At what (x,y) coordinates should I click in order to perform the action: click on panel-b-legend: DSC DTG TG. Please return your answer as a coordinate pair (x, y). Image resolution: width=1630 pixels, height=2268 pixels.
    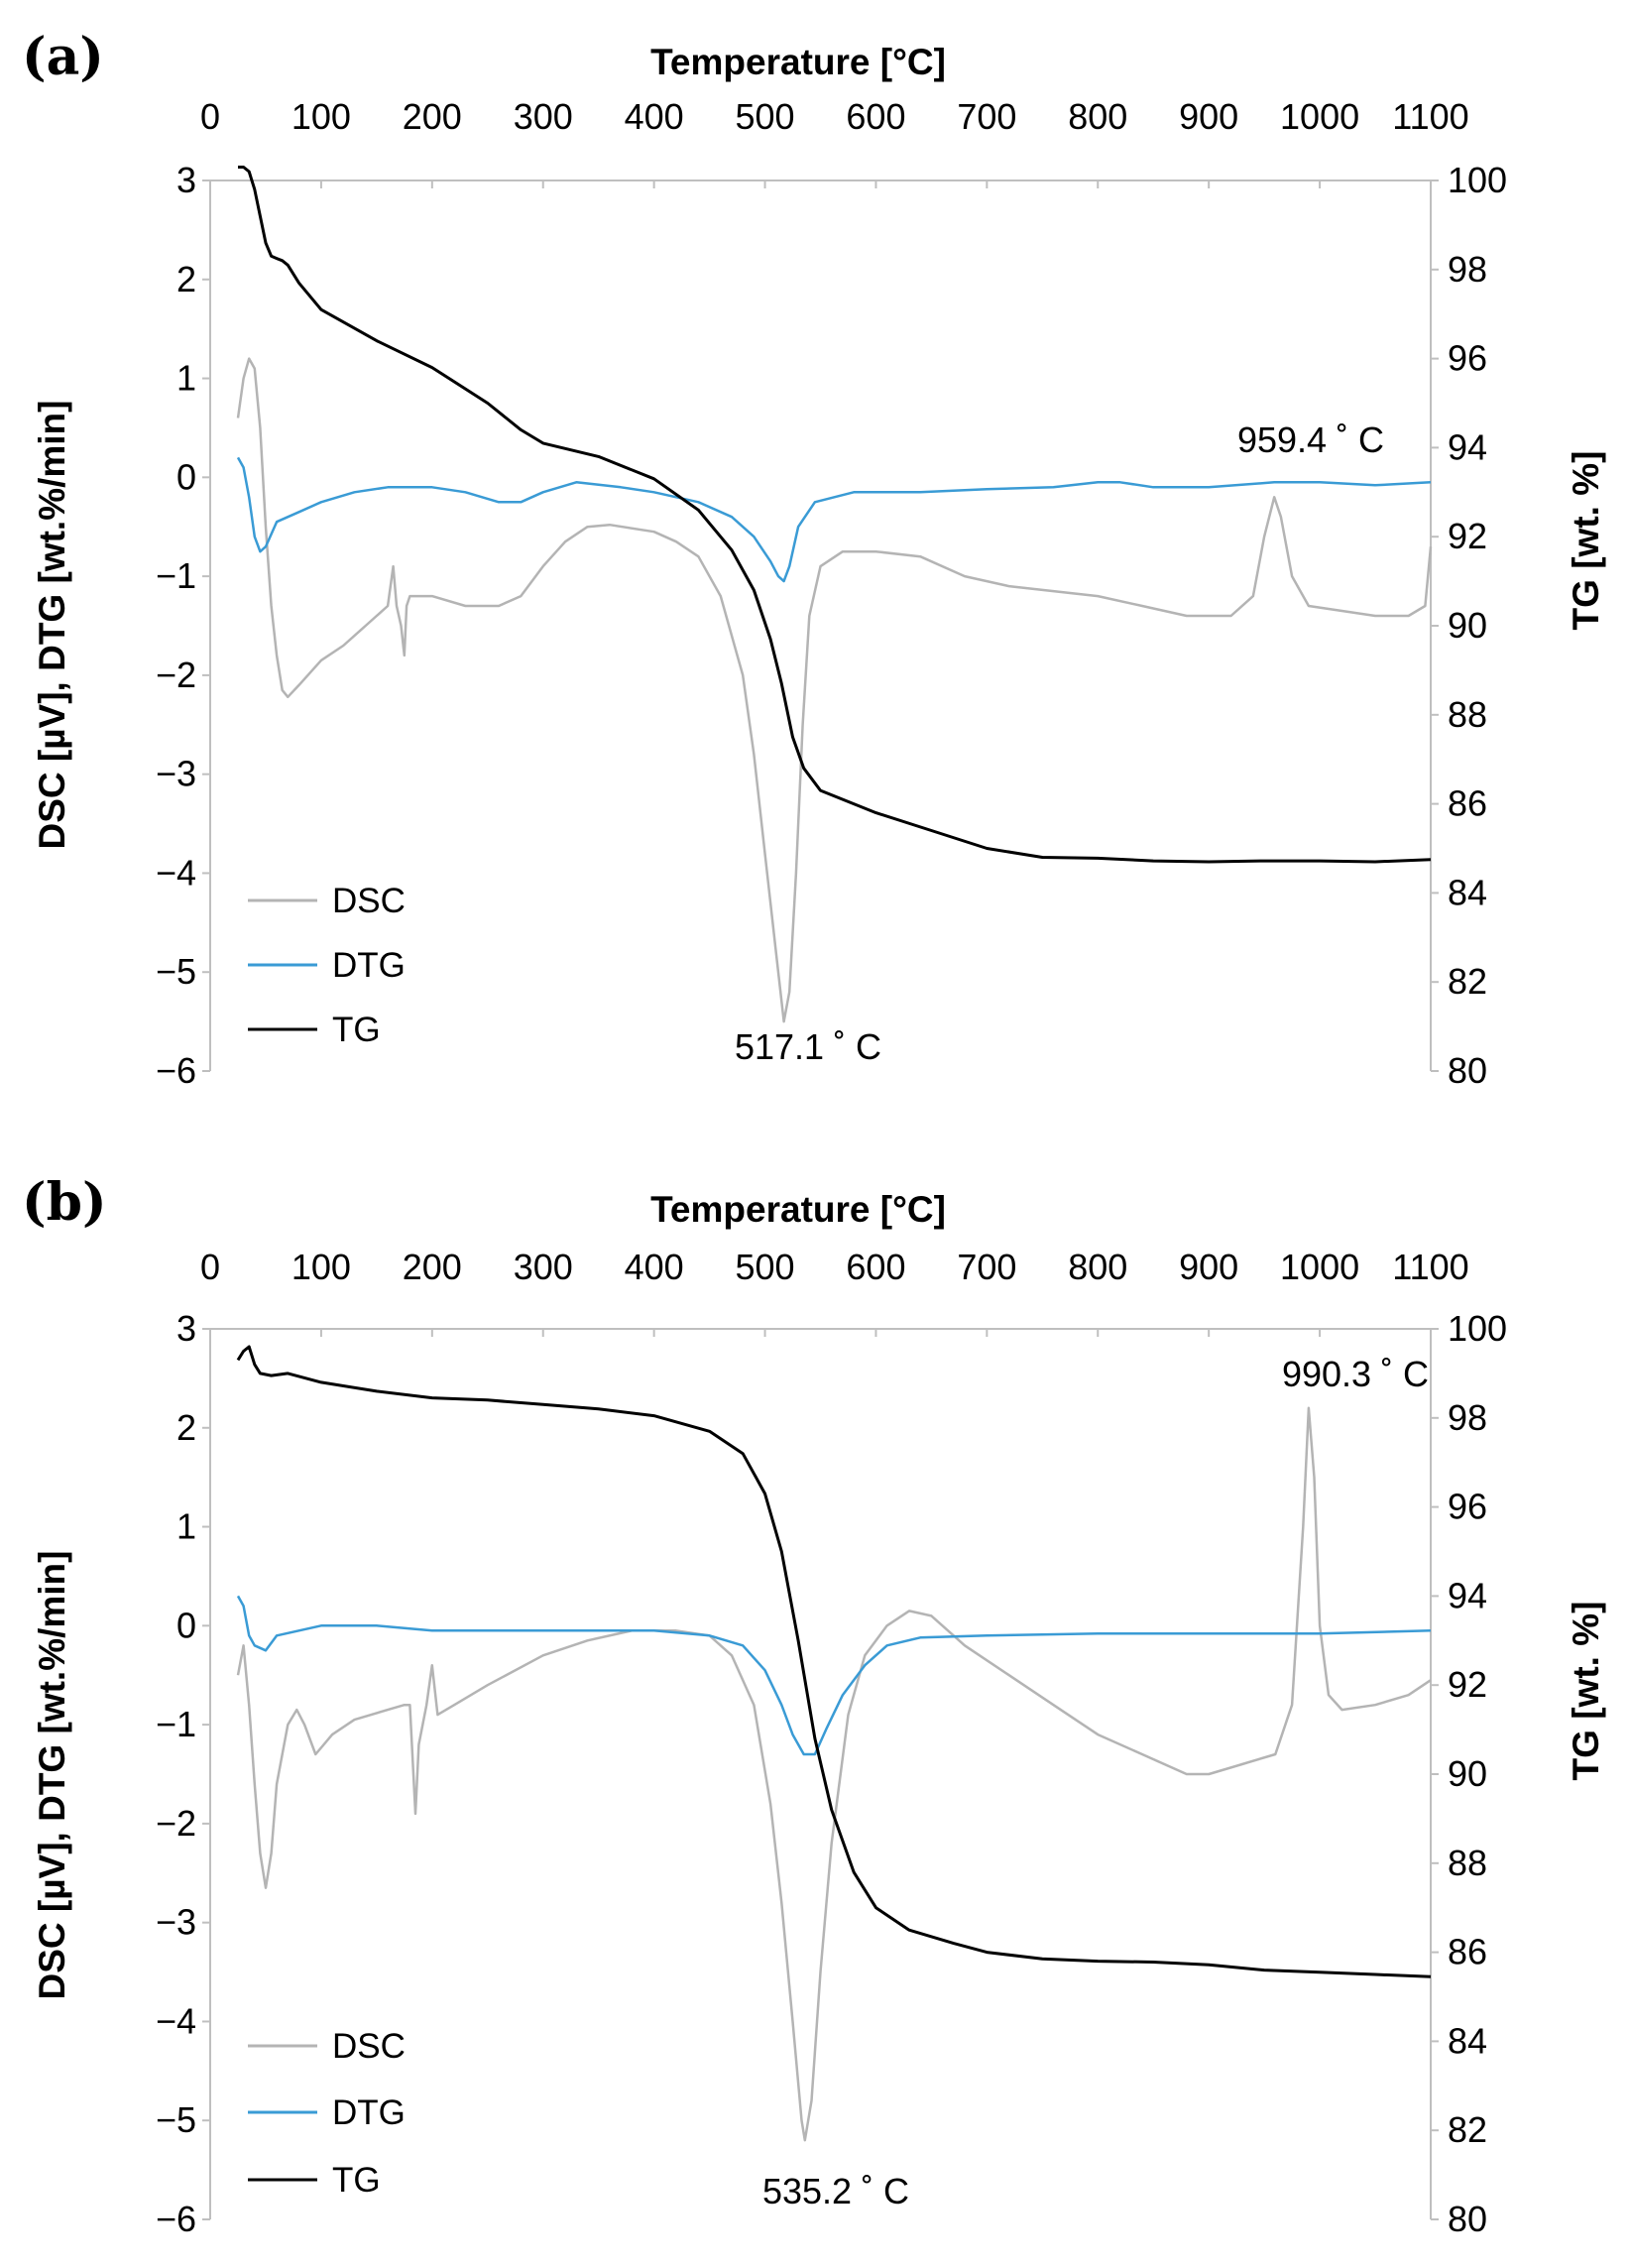
    Looking at the image, I should click on (327, 2113).